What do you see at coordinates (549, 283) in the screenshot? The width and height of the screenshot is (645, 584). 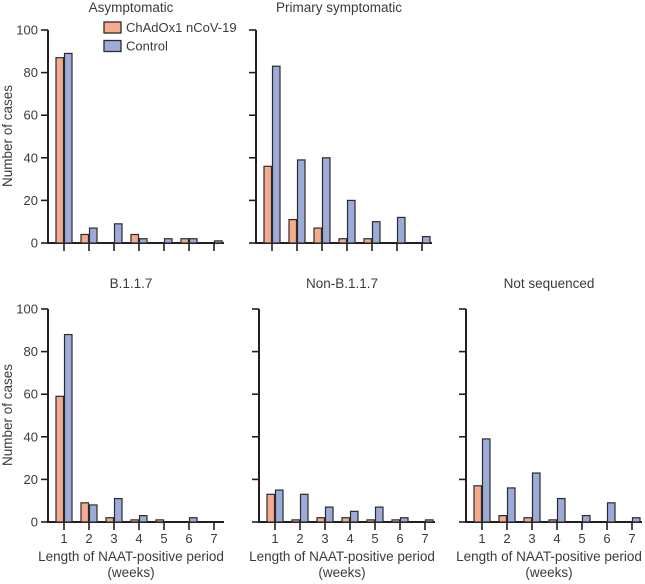 I see `panel-title: Not sequenced` at bounding box center [549, 283].